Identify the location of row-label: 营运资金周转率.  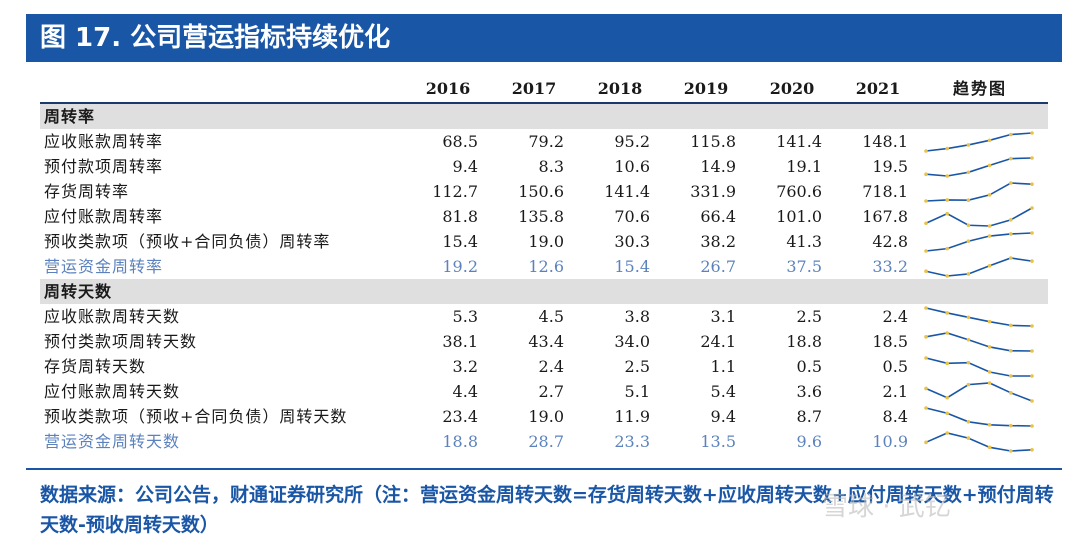
(104, 266).